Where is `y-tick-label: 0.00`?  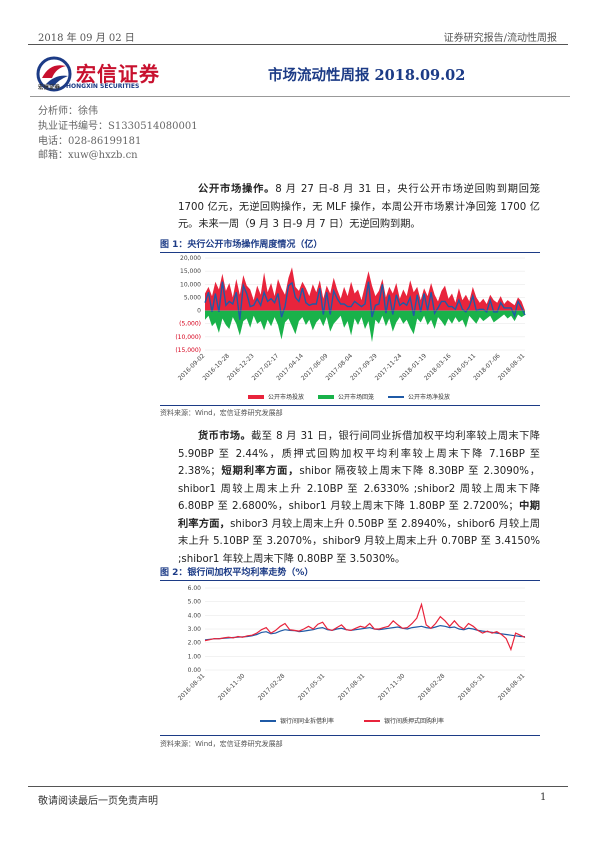
y-tick-label: 0.00 is located at coordinates (195, 670).